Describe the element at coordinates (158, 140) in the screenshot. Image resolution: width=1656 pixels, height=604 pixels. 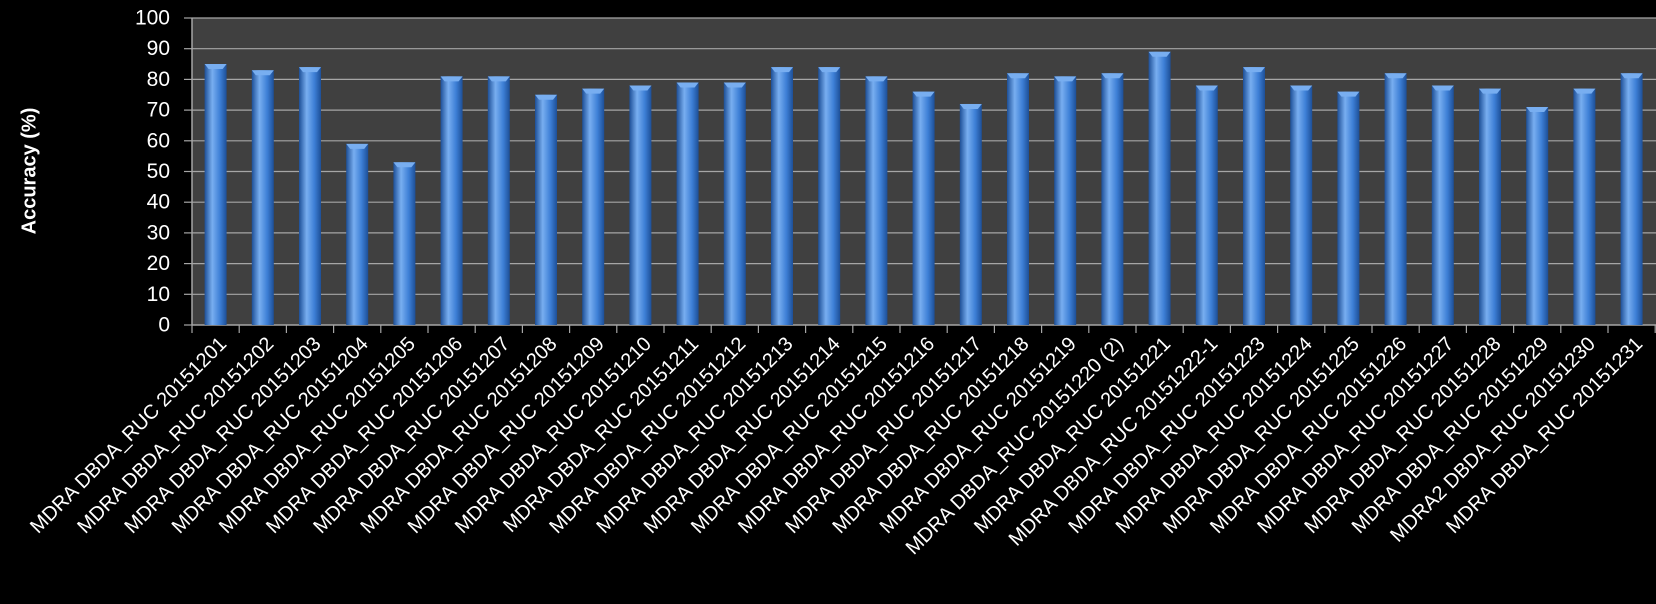
I see `y-tick-label: 60` at that location.